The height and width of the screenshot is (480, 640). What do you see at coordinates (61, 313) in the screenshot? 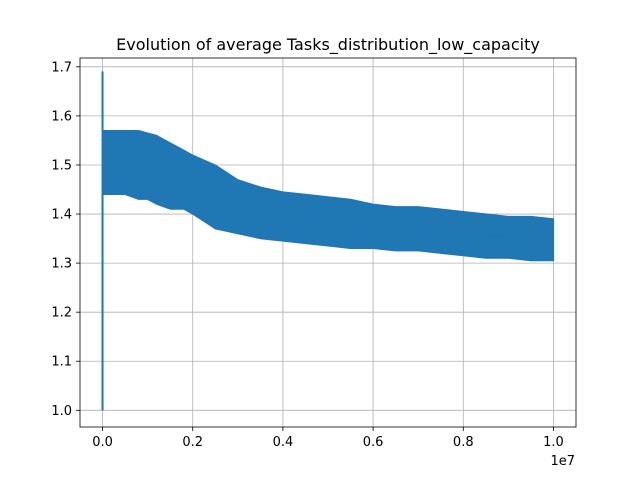
I see `y-tick-label: 1.2` at bounding box center [61, 313].